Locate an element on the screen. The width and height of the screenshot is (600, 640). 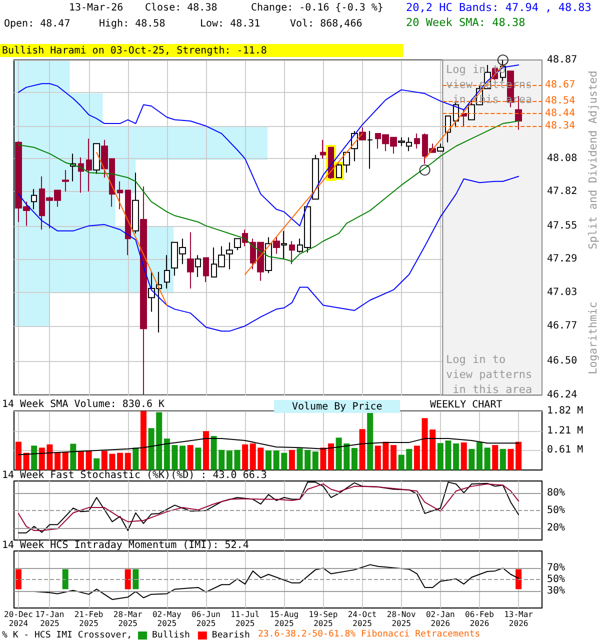
text: Vol: 868,466 is located at coordinates (326, 24).